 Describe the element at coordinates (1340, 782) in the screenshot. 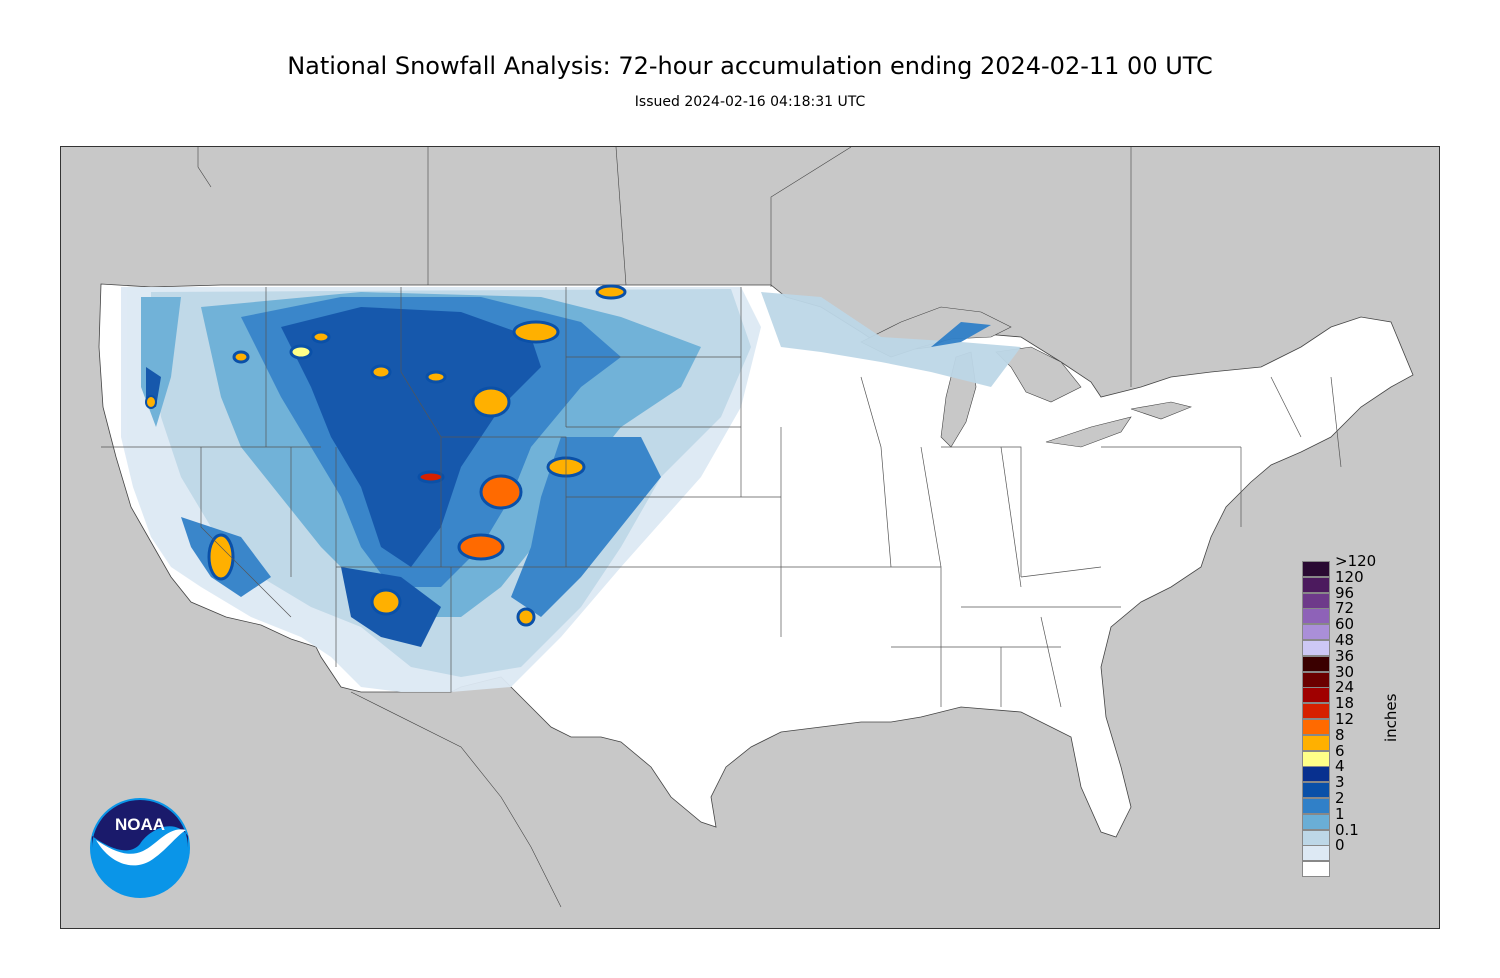

I see `legend-label: 3` at that location.